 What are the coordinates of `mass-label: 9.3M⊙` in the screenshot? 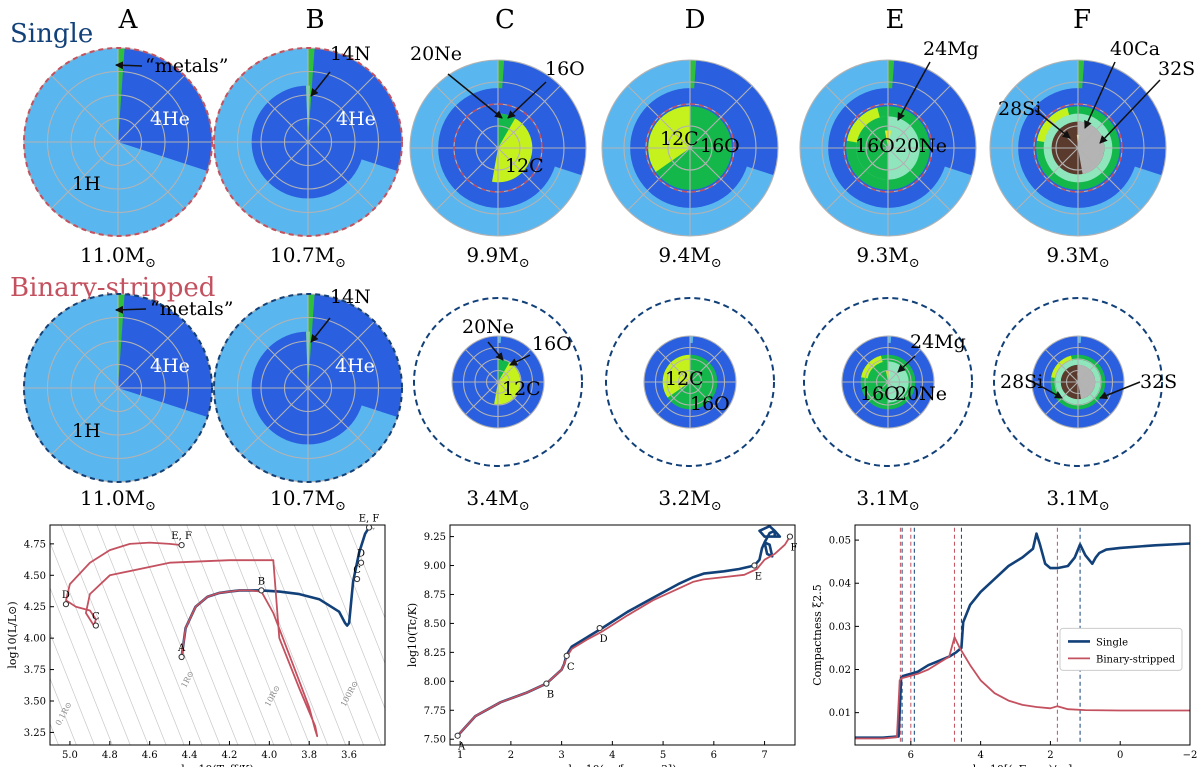 It's located at (1077, 257).